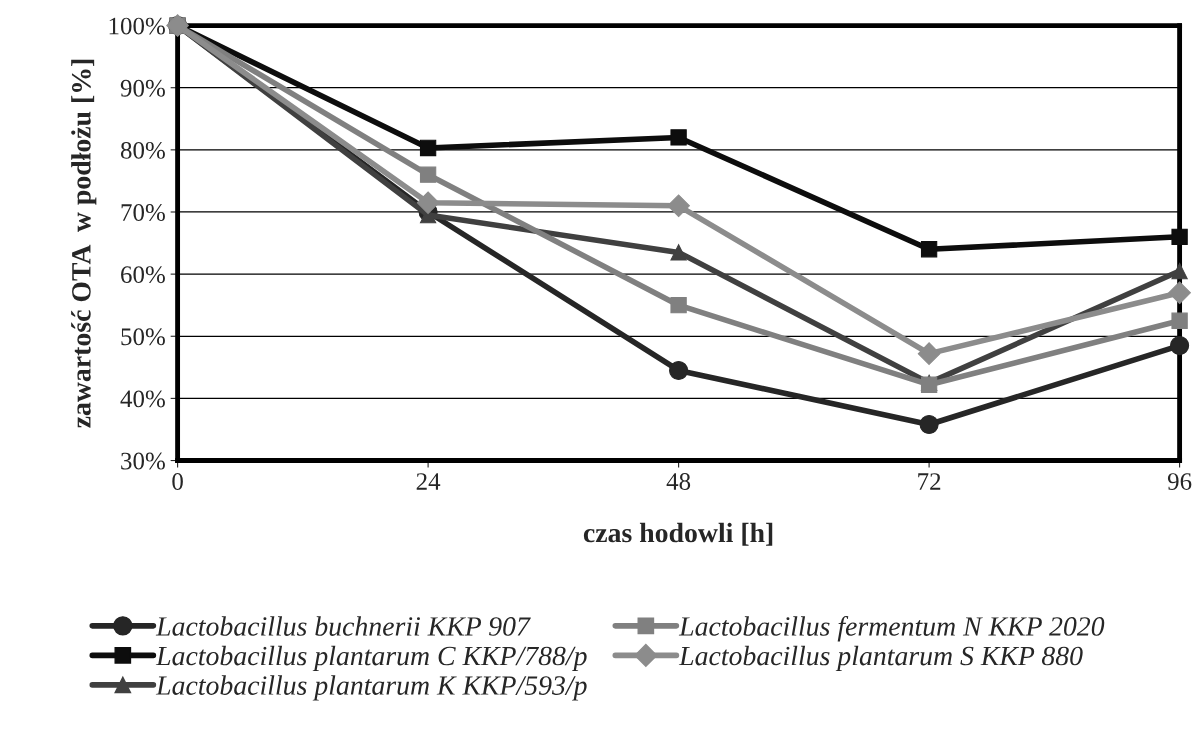 This screenshot has height=731, width=1200. What do you see at coordinates (143, 212) in the screenshot?
I see `y-tick-label: 70%` at bounding box center [143, 212].